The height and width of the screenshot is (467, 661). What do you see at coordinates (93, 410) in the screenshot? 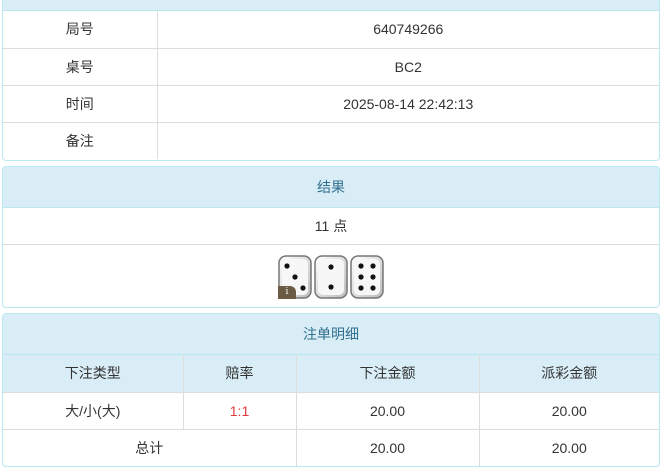
I see `bet-type: 大/小(大)` at bounding box center [93, 410].